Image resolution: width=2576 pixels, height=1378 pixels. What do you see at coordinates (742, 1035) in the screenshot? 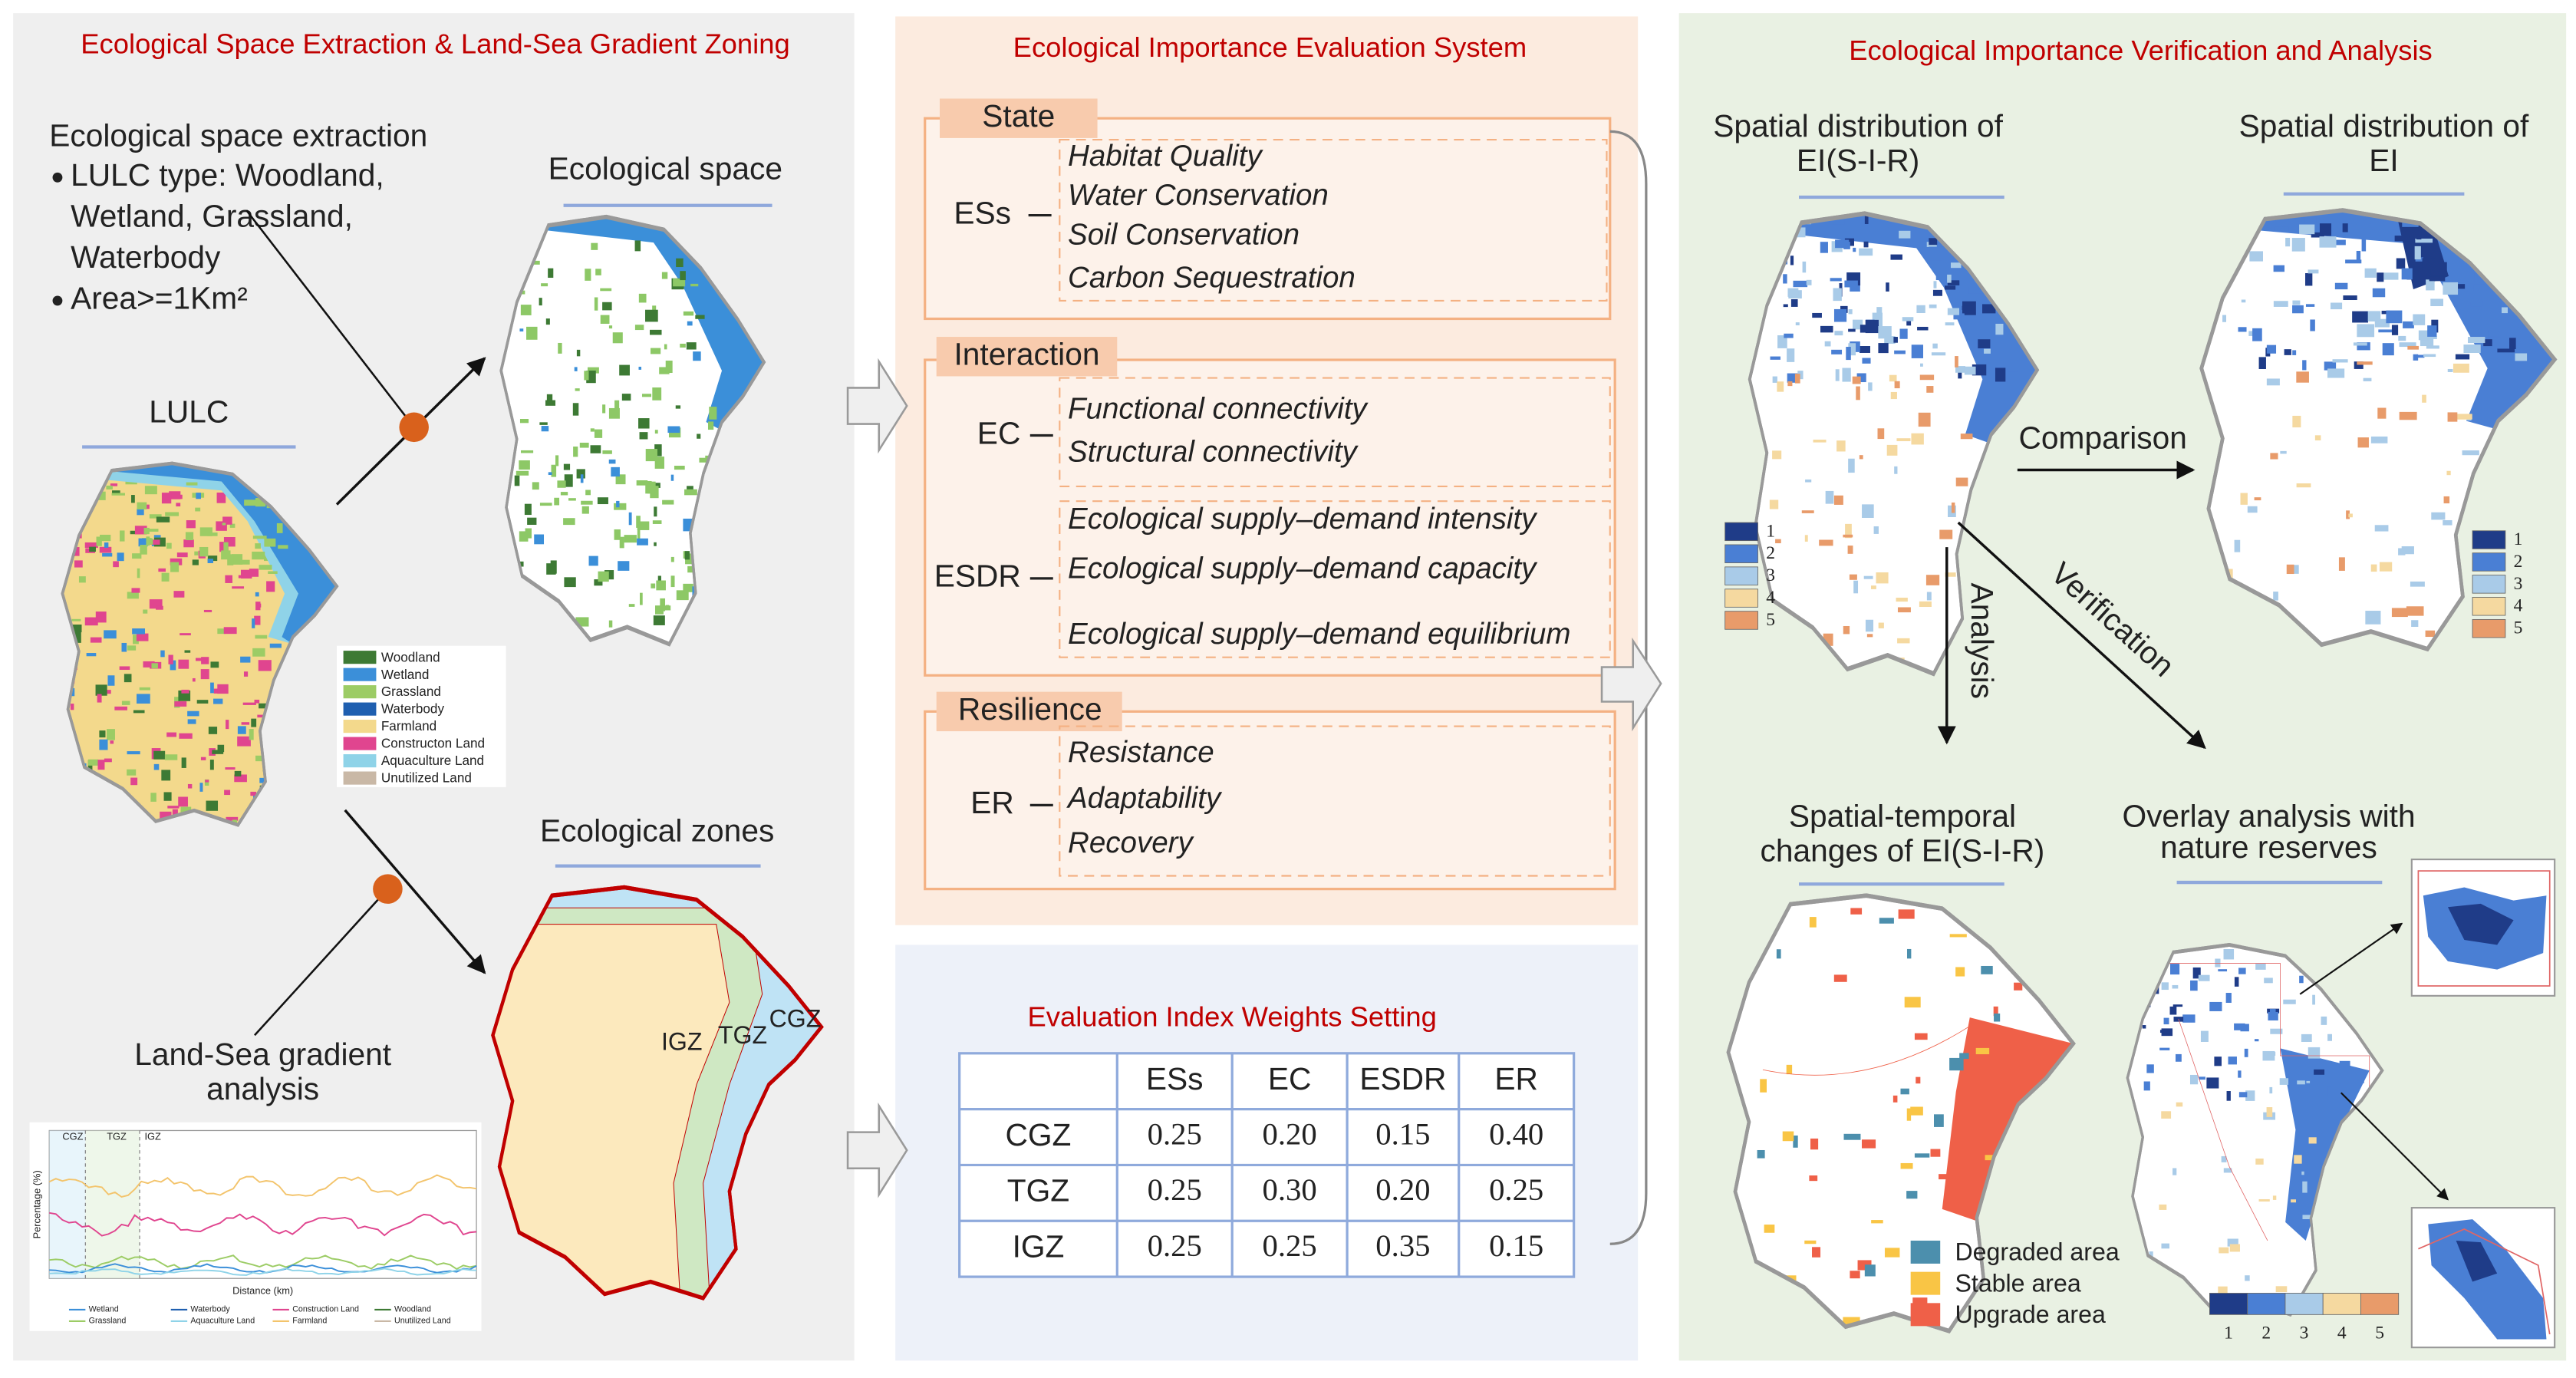
I see `label: TGZ` at bounding box center [742, 1035].